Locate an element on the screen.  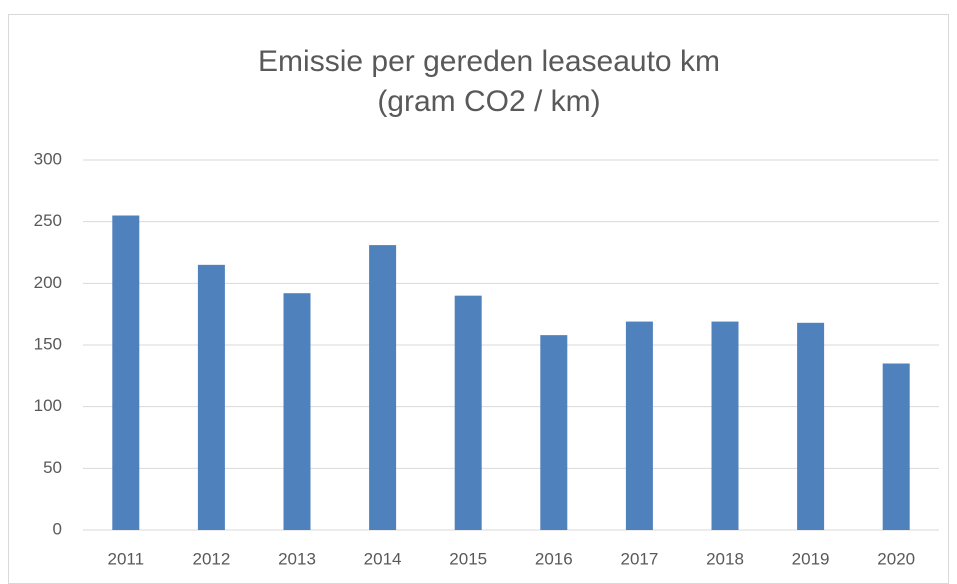
y-tick-label: 150 is located at coordinates (48, 343).